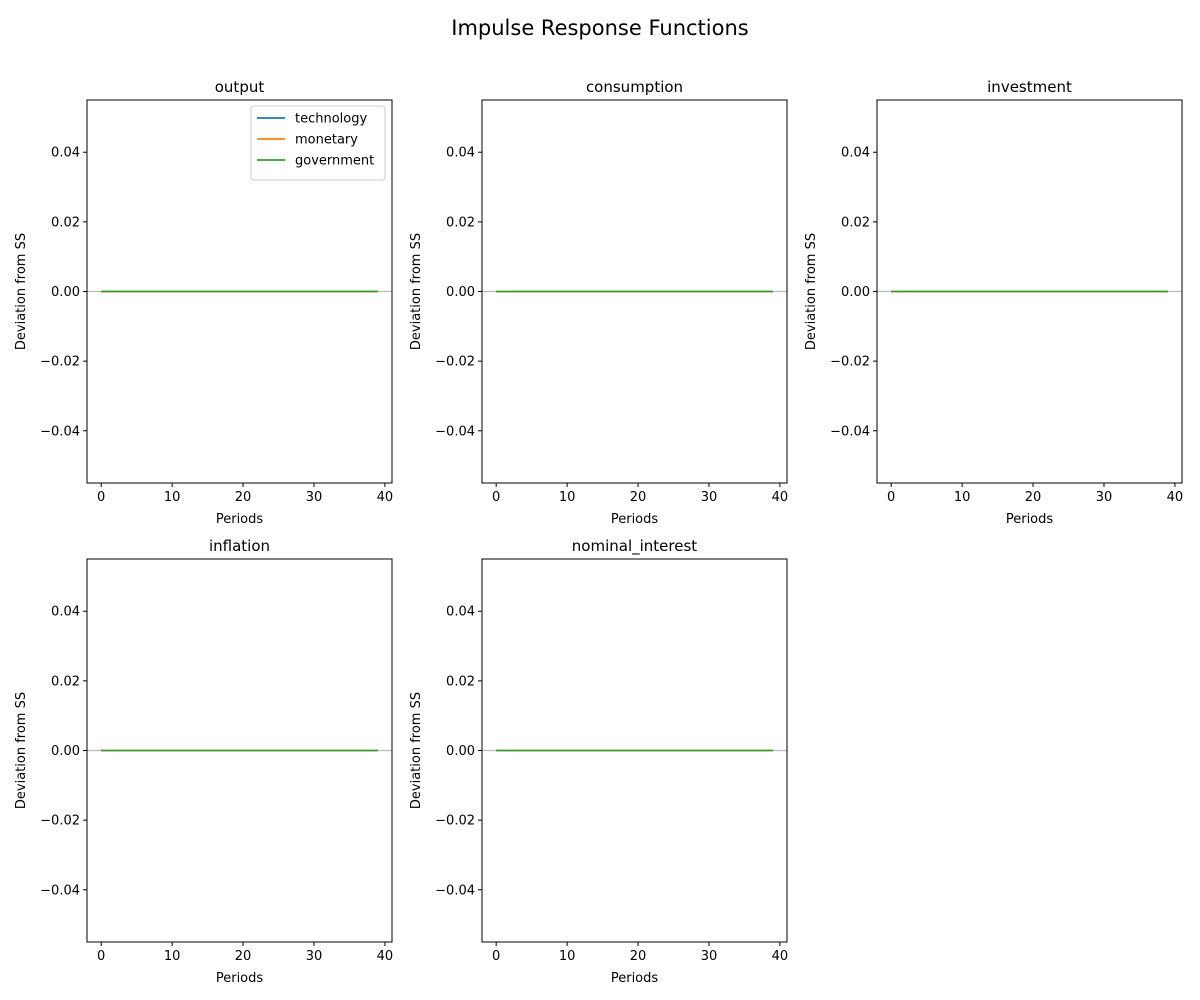 This screenshot has width=1200, height=1000. I want to click on legend-box, so click(318, 143).